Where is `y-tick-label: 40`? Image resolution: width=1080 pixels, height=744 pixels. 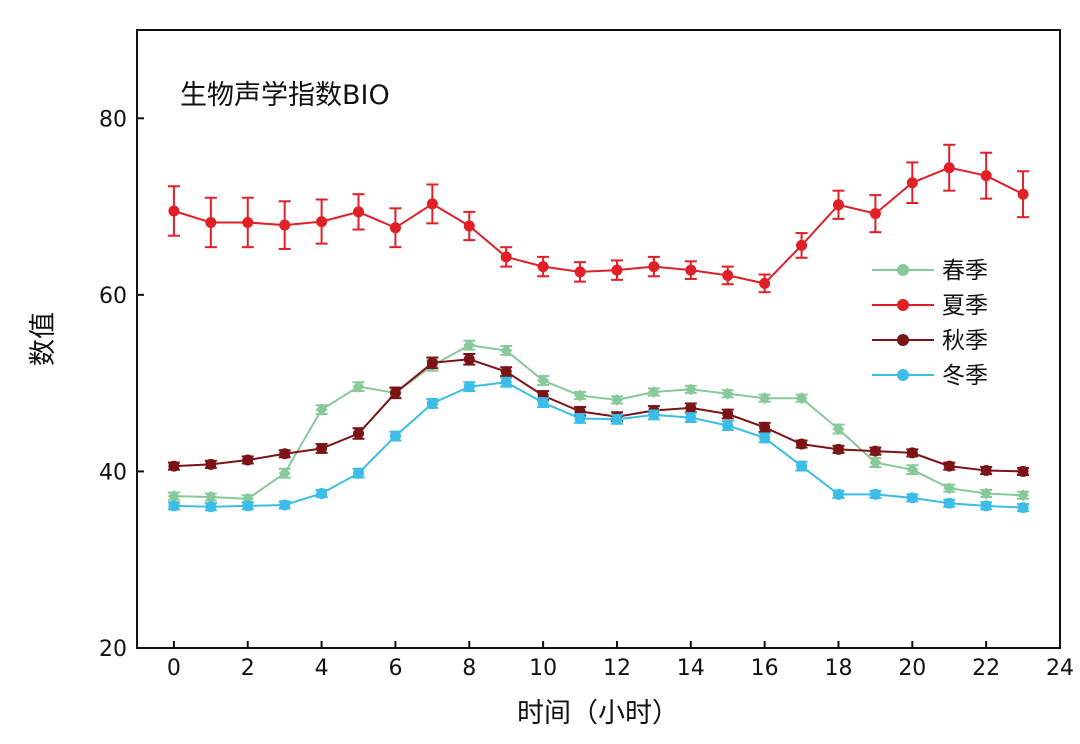 y-tick-label: 40 is located at coordinates (113, 472).